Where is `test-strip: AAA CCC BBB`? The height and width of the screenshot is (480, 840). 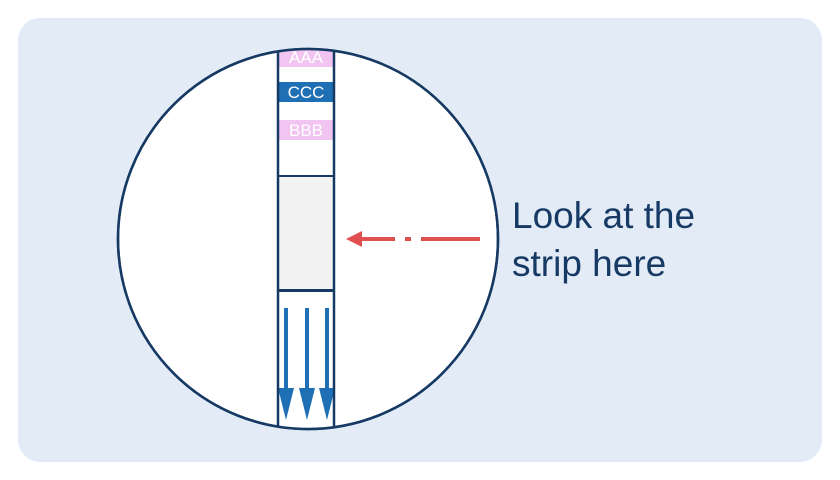 test-strip: AAA CCC BBB is located at coordinates (306, 238).